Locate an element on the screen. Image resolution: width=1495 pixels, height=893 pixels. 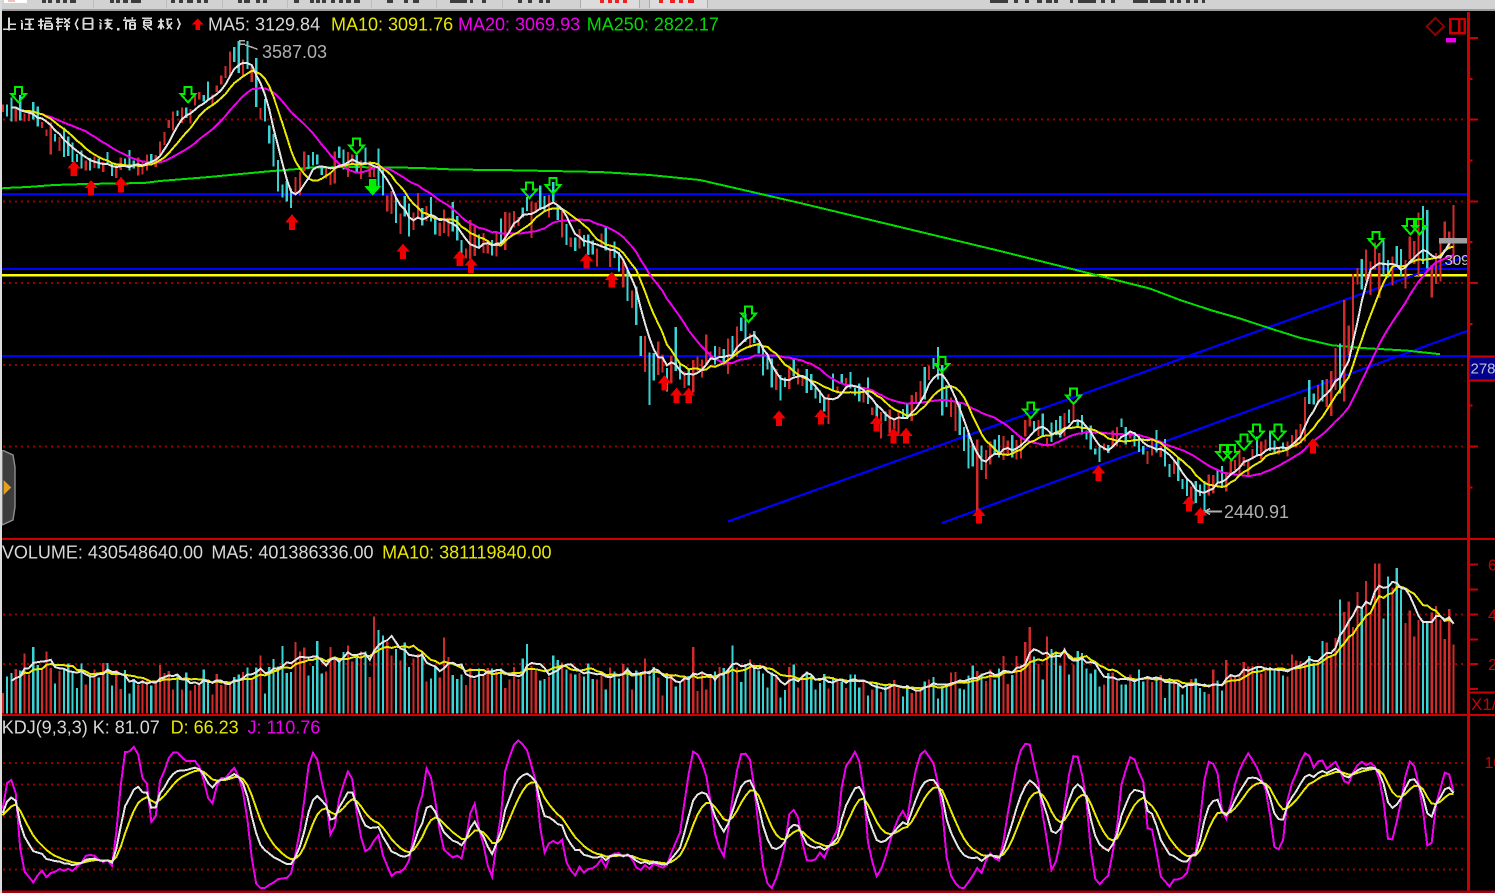
svg-text: 100.00 is located at coordinates (1490, 763).